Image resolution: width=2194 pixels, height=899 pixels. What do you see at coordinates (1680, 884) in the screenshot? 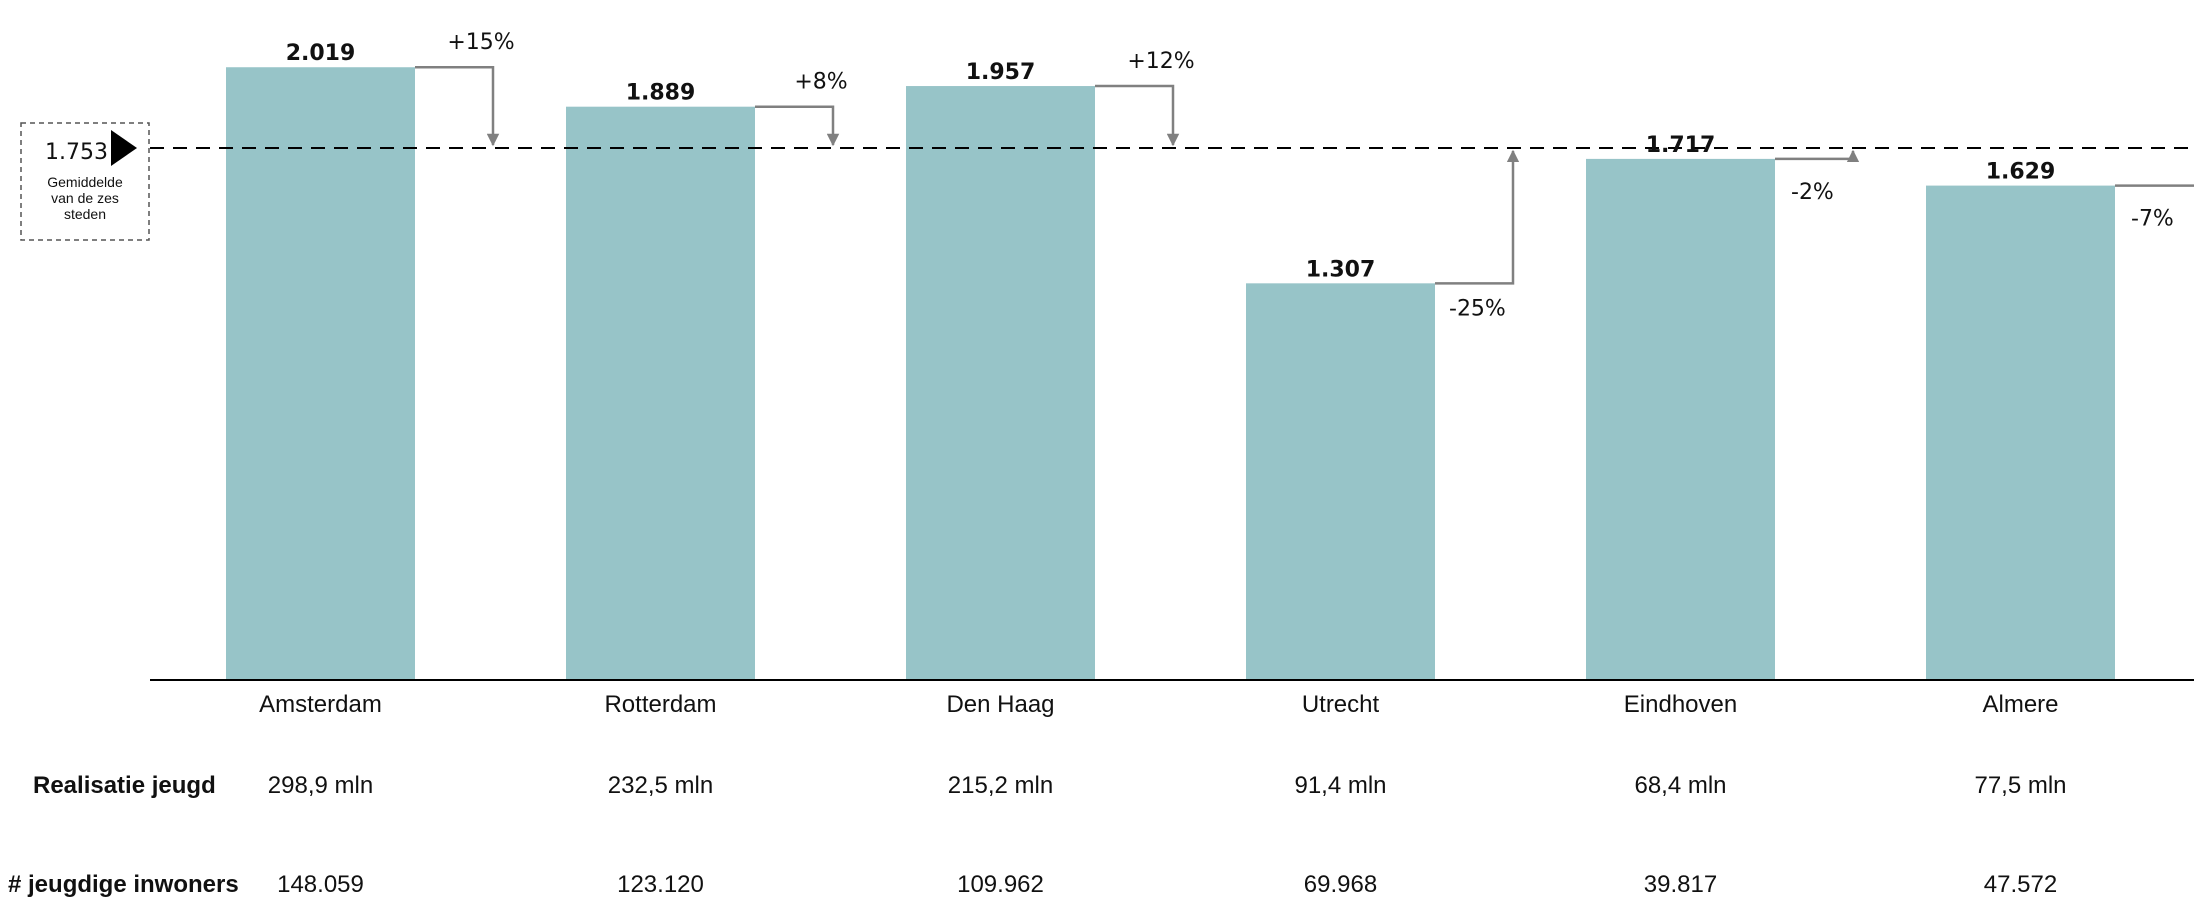
I see `row-value: 39.817` at bounding box center [1680, 884].